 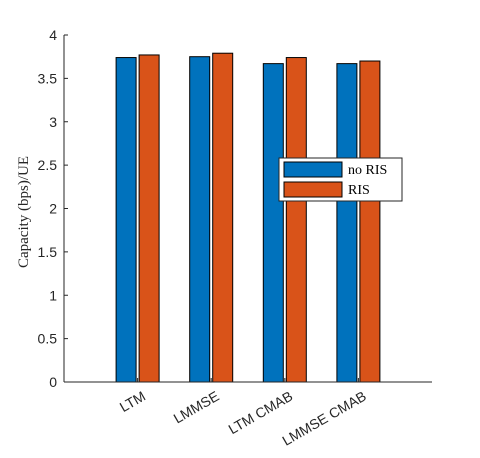 What do you see at coordinates (53, 382) in the screenshot?
I see `y-tick-label: 0` at bounding box center [53, 382].